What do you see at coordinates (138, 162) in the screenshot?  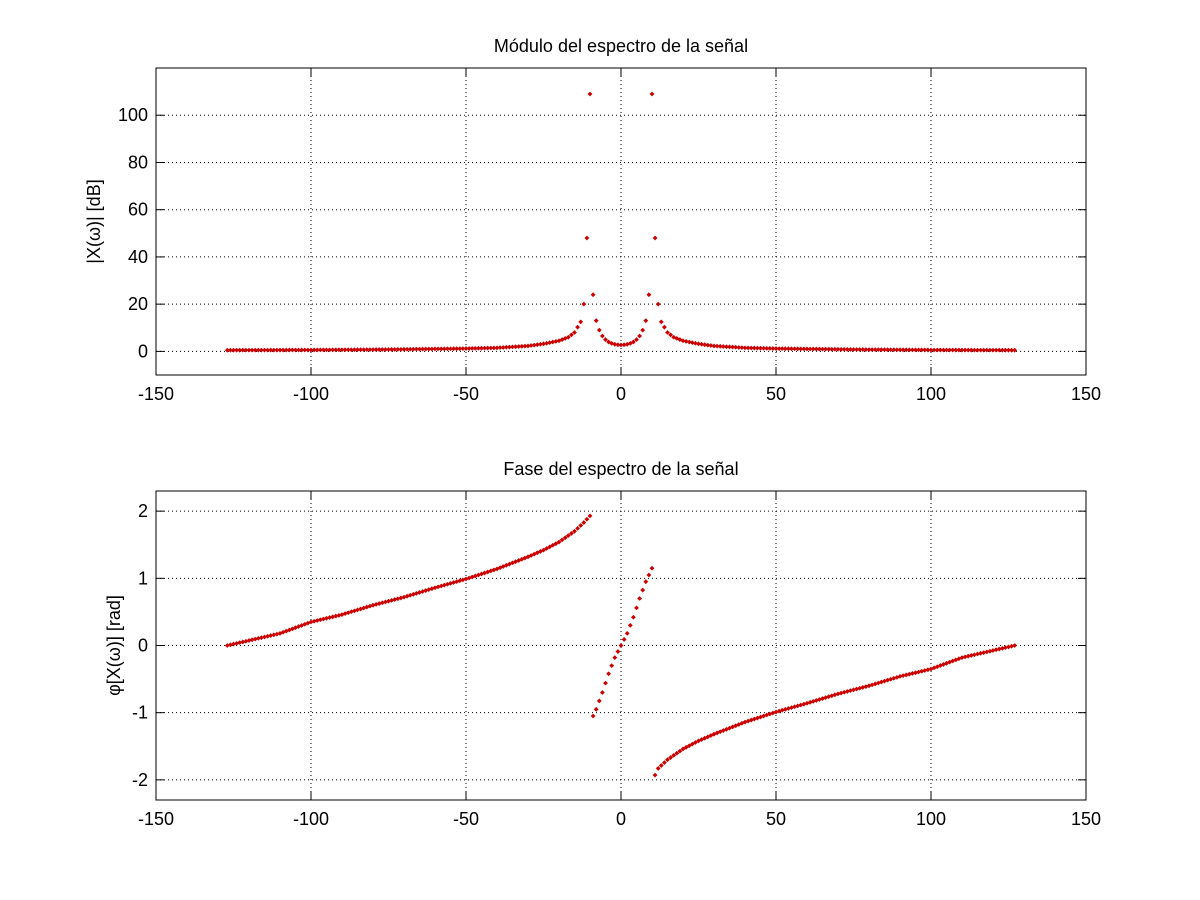 I see `magnitude-ytick-label: 80` at bounding box center [138, 162].